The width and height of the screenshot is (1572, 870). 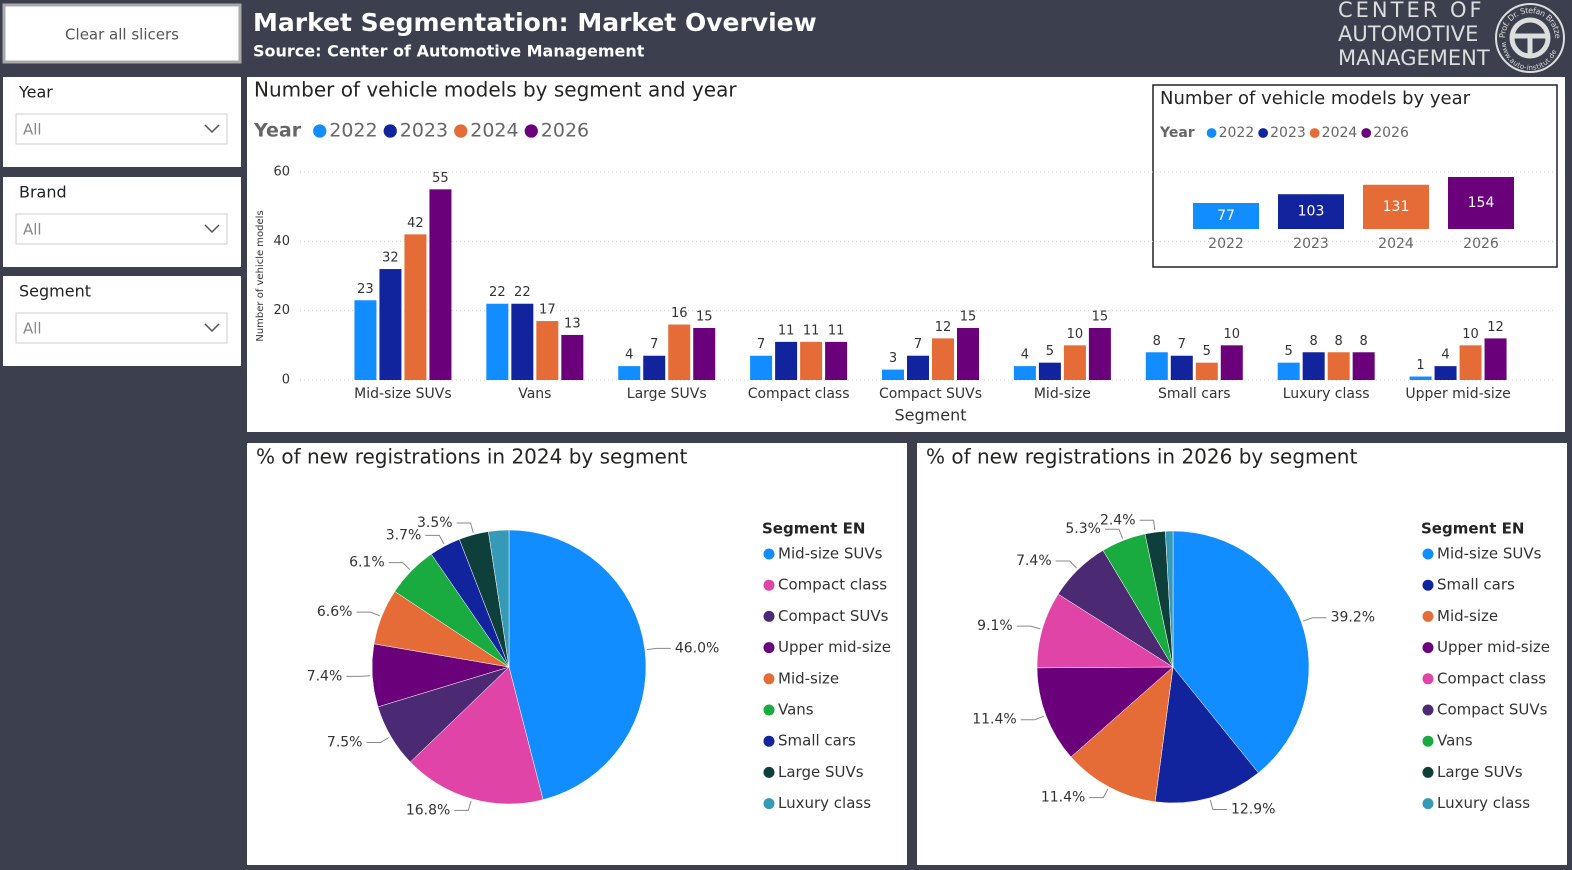 What do you see at coordinates (1445, 355) in the screenshot?
I see `data-label: 4` at bounding box center [1445, 355].